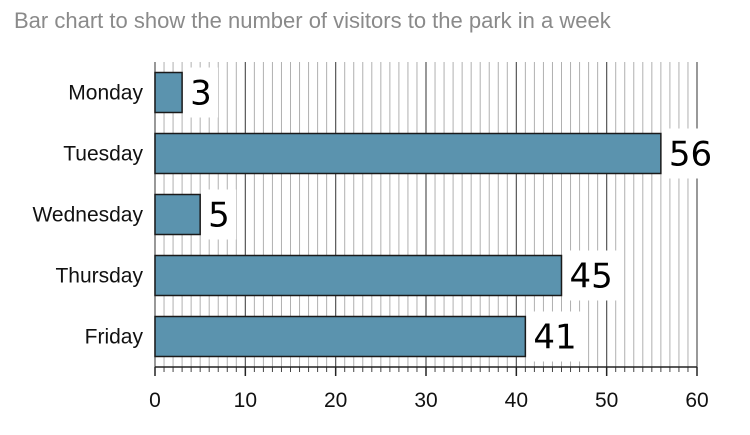 The height and width of the screenshot is (435, 750). Describe the element at coordinates (87, 215) in the screenshot. I see `category-label: Wednesday` at that location.